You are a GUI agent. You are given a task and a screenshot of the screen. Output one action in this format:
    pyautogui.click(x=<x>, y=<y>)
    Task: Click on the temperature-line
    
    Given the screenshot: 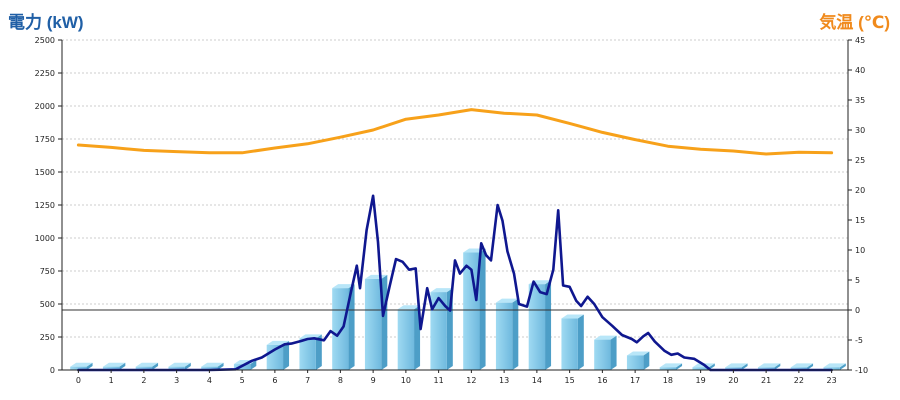 What is the action you would take?
    pyautogui.click(x=455, y=132)
    